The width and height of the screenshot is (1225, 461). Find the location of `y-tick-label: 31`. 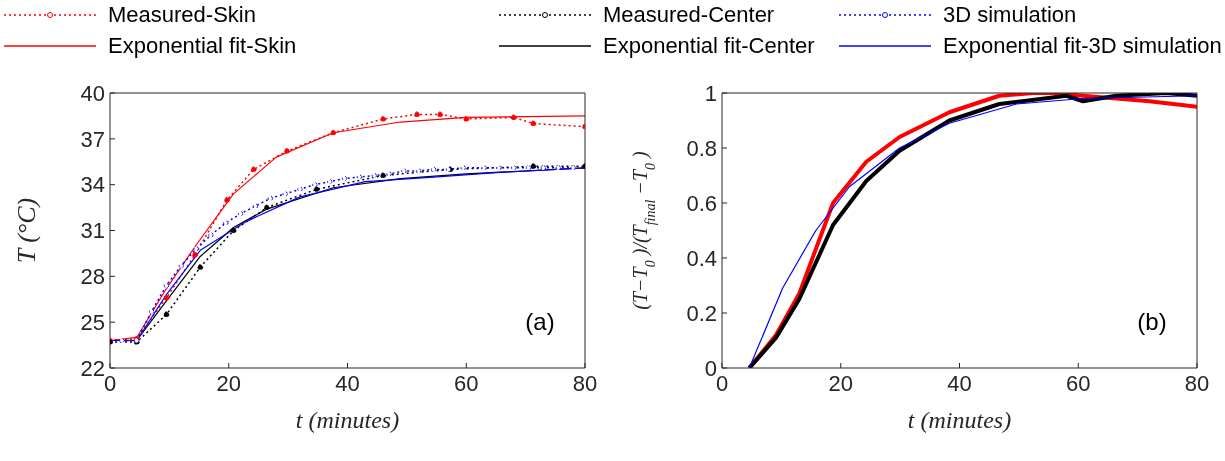

y-tick-label: 31 is located at coordinates (92, 231).